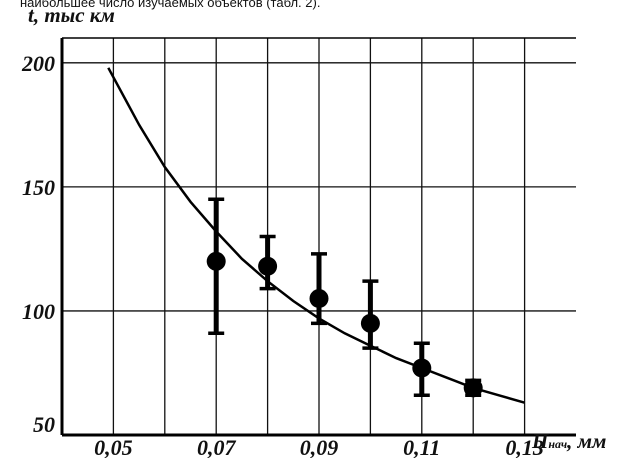  Describe the element at coordinates (557, 444) in the screenshot. I see `x-axis-label-sub: нач` at that location.